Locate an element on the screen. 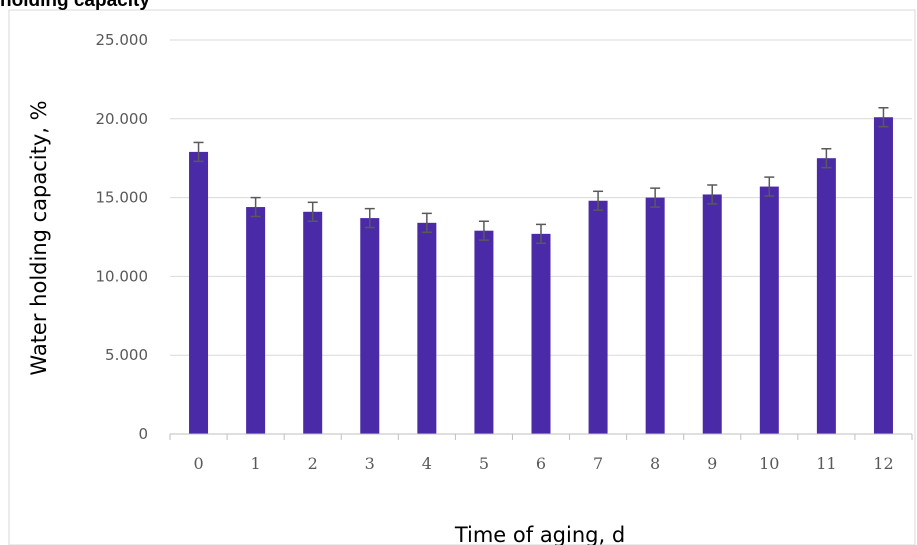 This screenshot has height=545, width=917. y-tick-label: 5.000 is located at coordinates (126, 355).